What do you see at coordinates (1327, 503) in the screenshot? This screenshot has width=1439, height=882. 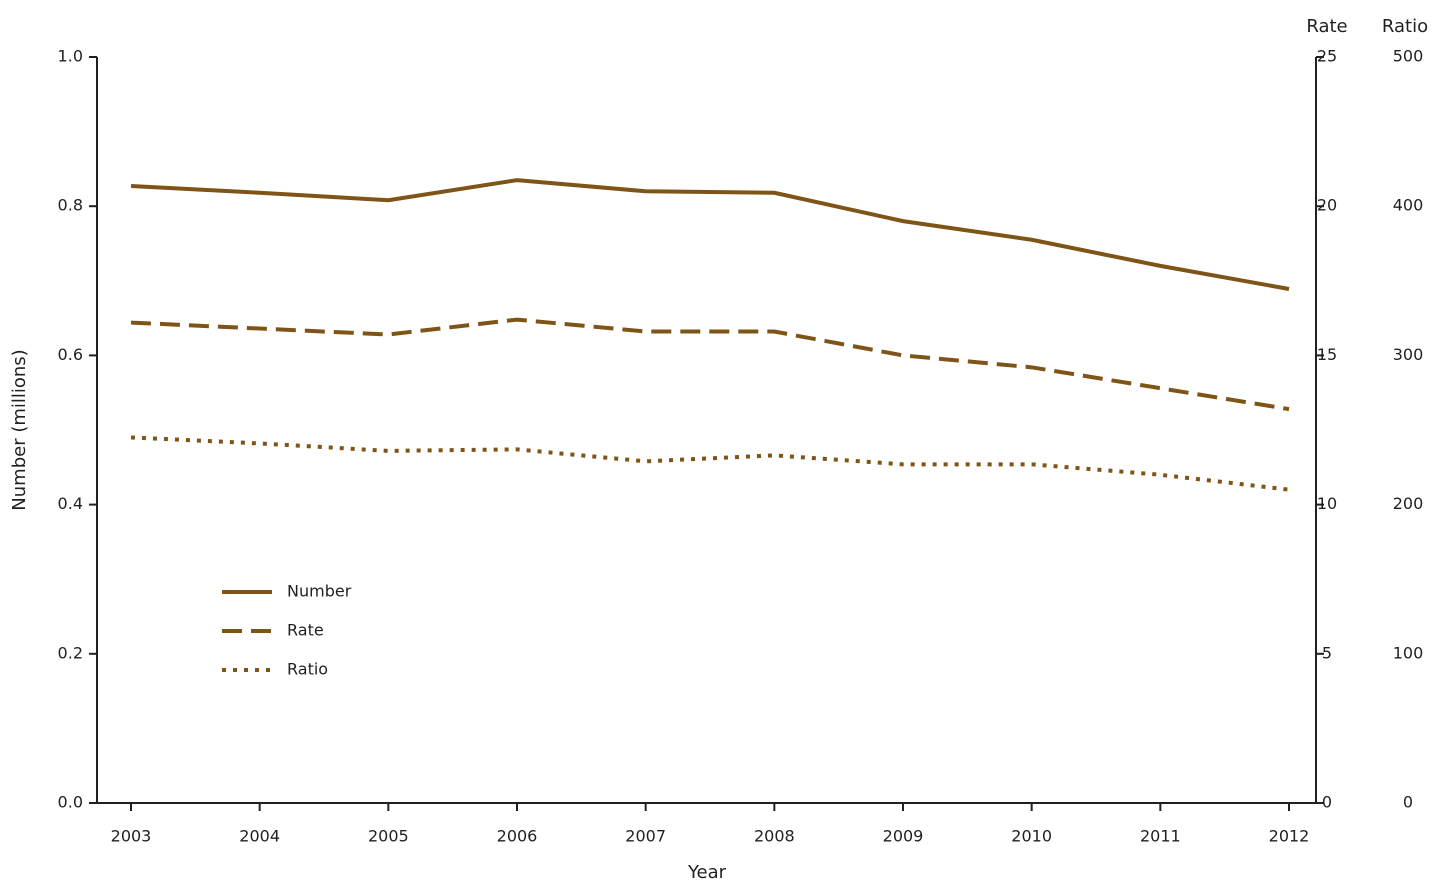 I see `y2ticks-label: 10` at bounding box center [1327, 503].